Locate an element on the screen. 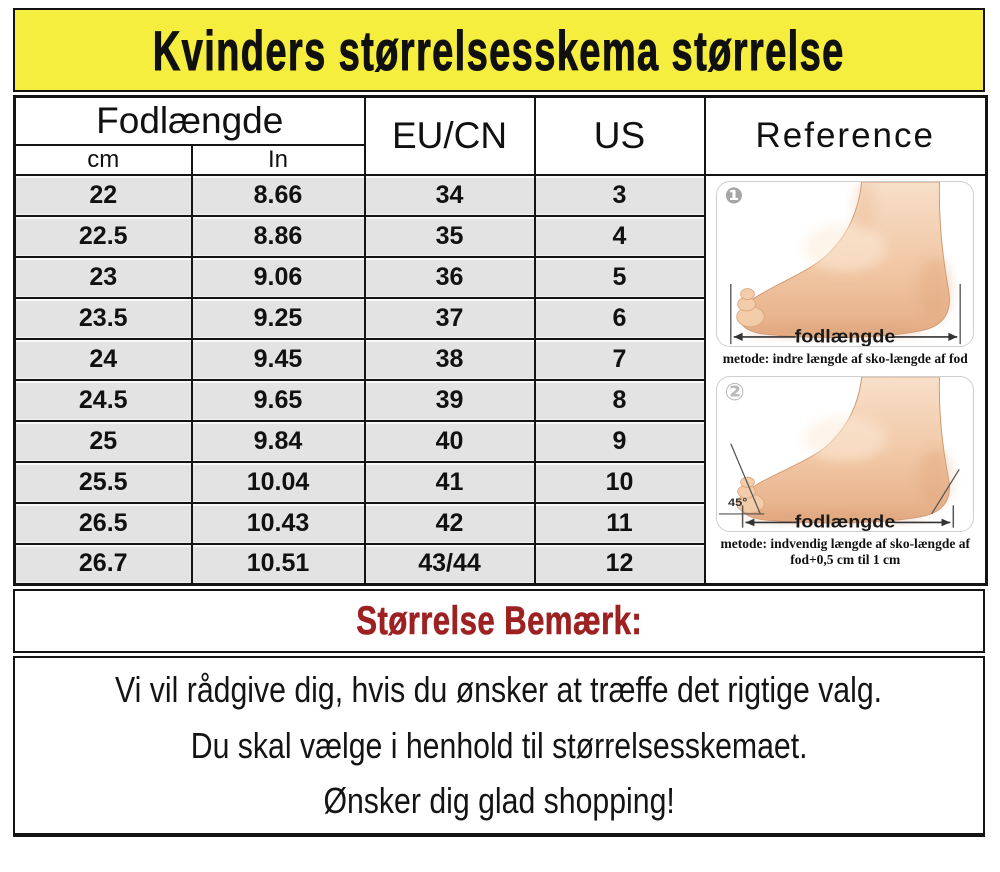 The width and height of the screenshot is (1000, 872). figure-2-box: 45° fodlængde ② is located at coordinates (844, 453).